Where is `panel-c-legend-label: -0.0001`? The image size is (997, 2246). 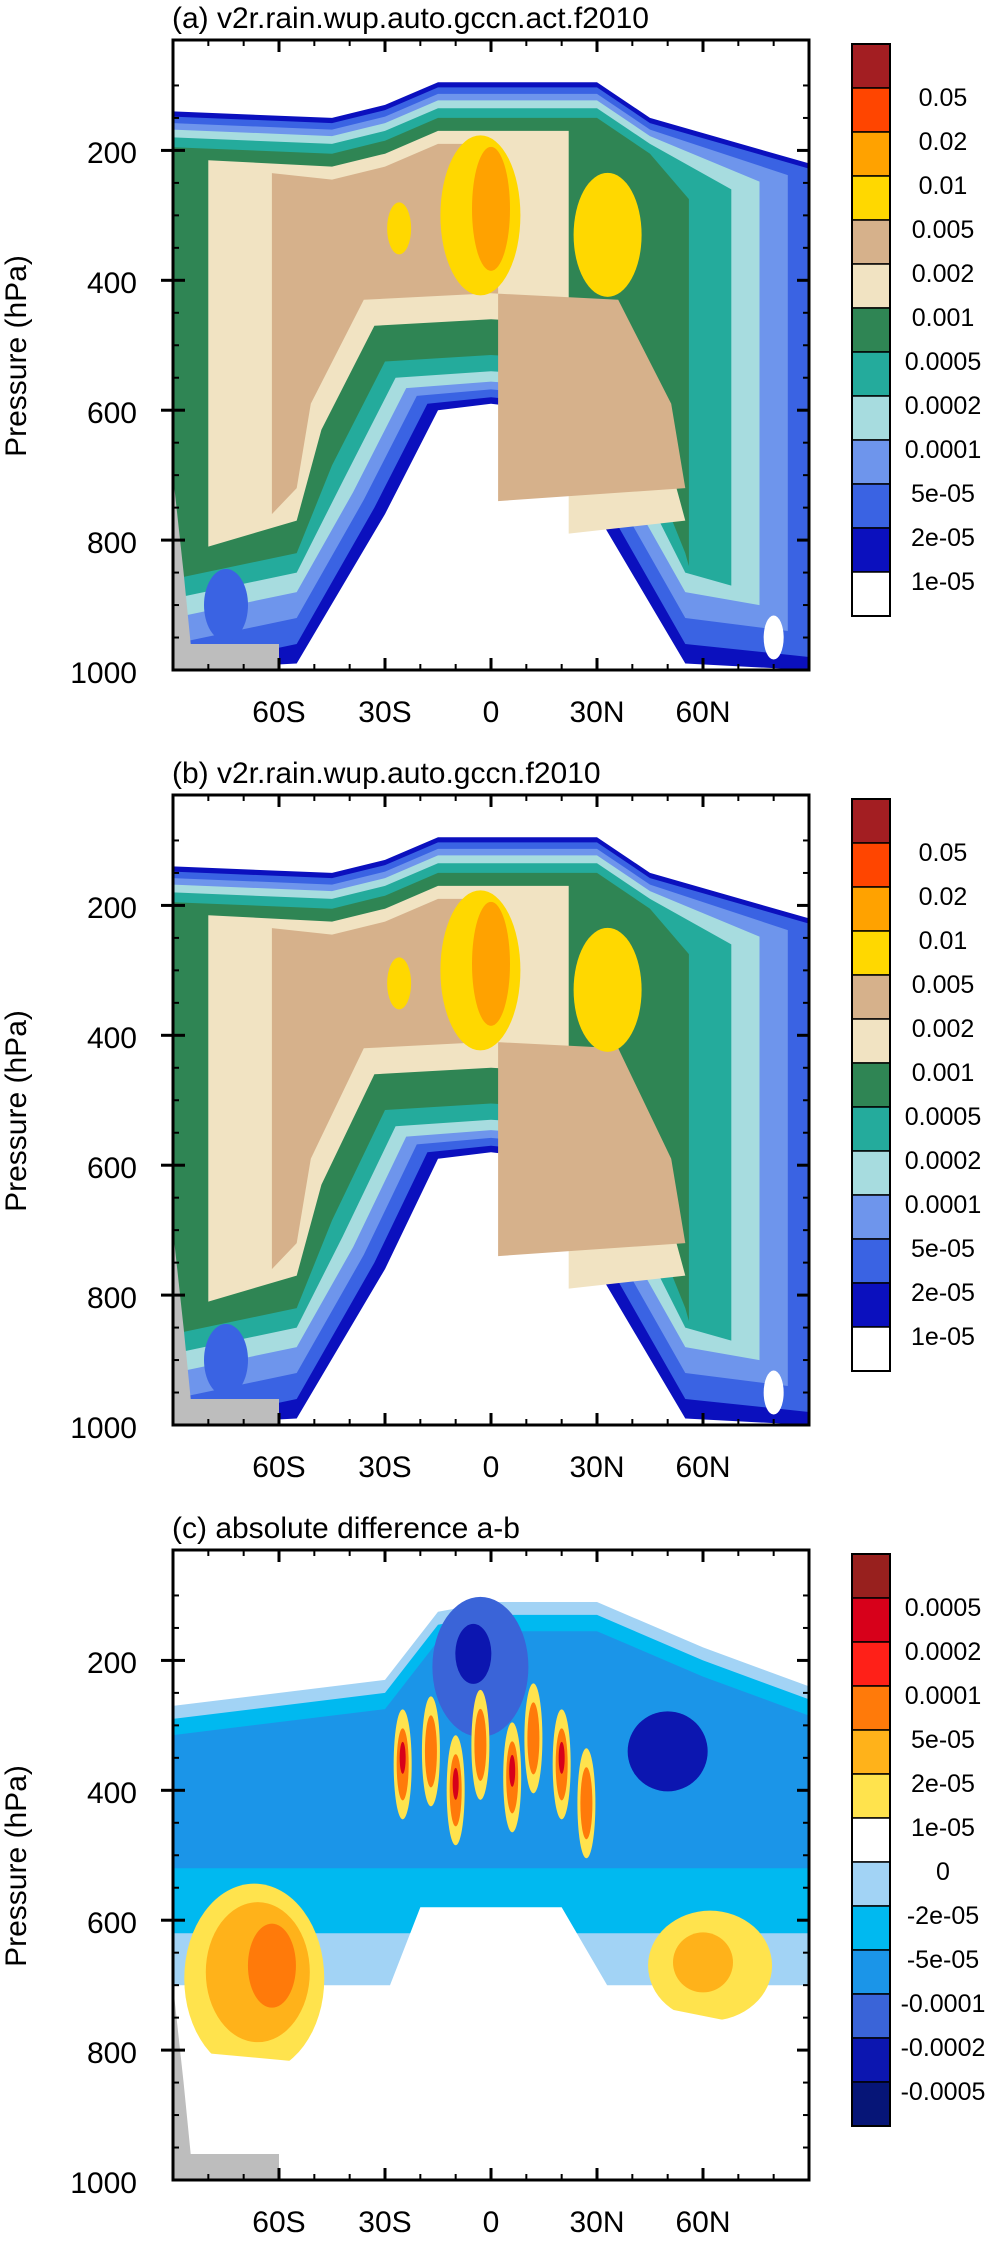 panel-c-legend-label: -0.0001 is located at coordinates (943, 2004).